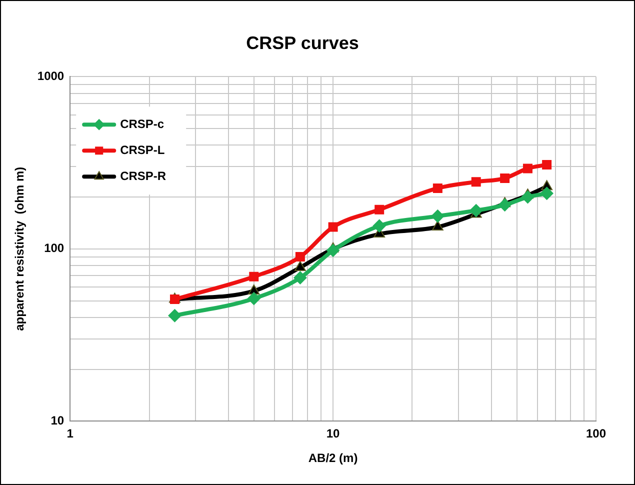  Describe the element at coordinates (54, 248) in the screenshot. I see `y-tick-label: 100` at that location.